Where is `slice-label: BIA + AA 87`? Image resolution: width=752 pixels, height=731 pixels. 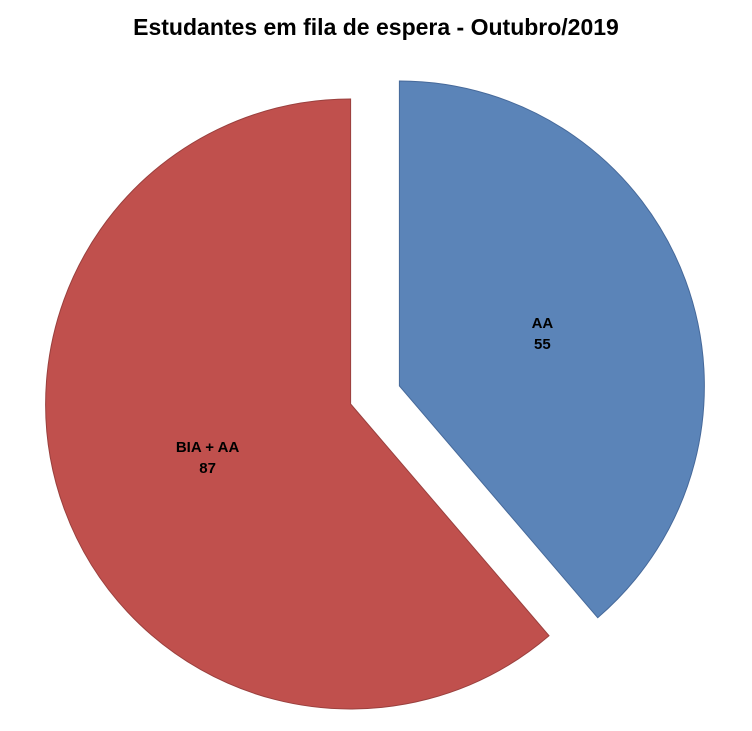
slice-label: BIA + AA 87 is located at coordinates (208, 458).